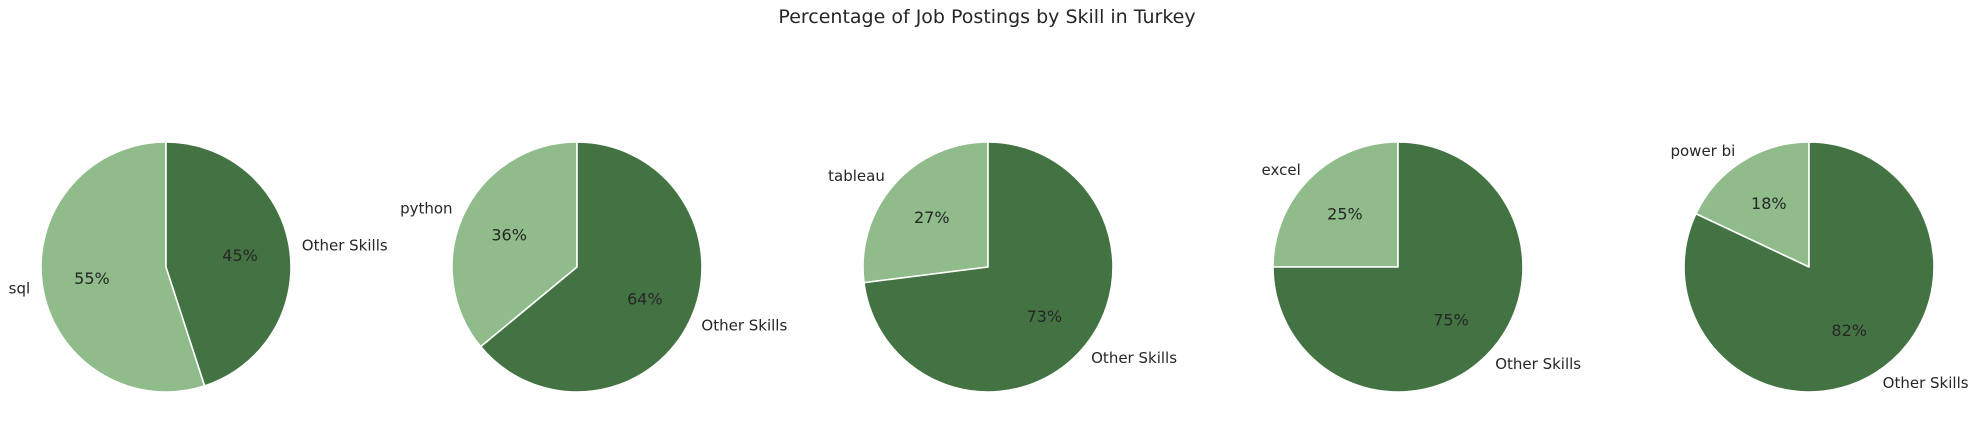  Describe the element at coordinates (1044, 316) in the screenshot. I see `pie-pct-label: 73%` at that location.